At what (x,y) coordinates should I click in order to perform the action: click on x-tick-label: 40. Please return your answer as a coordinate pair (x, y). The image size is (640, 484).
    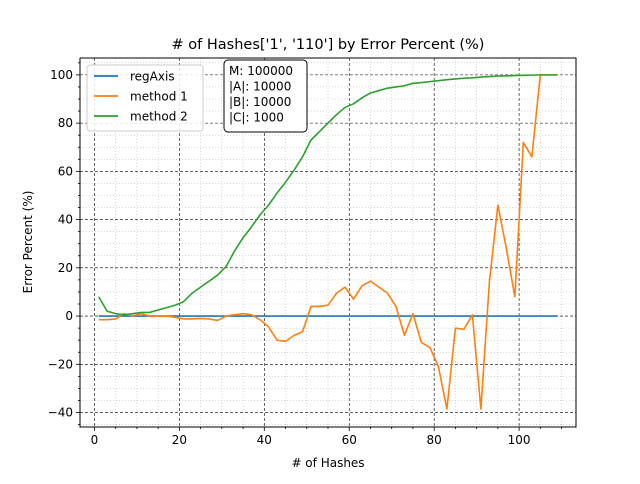
    Looking at the image, I should click on (264, 440).